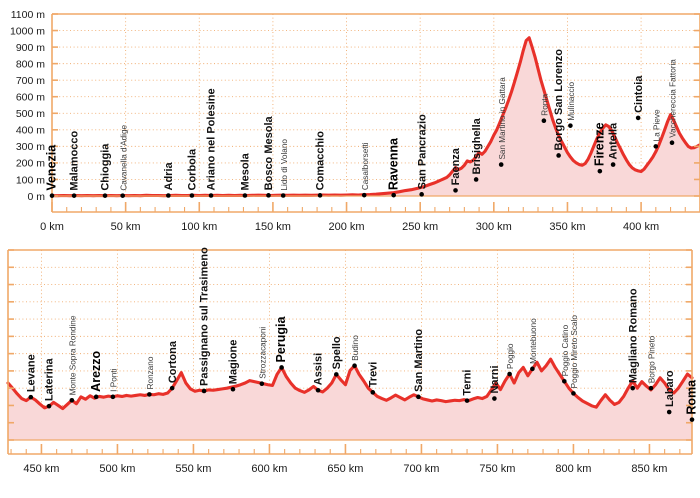 This screenshot has height=498, width=700. What do you see at coordinates (30, 48) in the screenshot?
I see `y-axis-tick-label: 900 m` at bounding box center [30, 48].